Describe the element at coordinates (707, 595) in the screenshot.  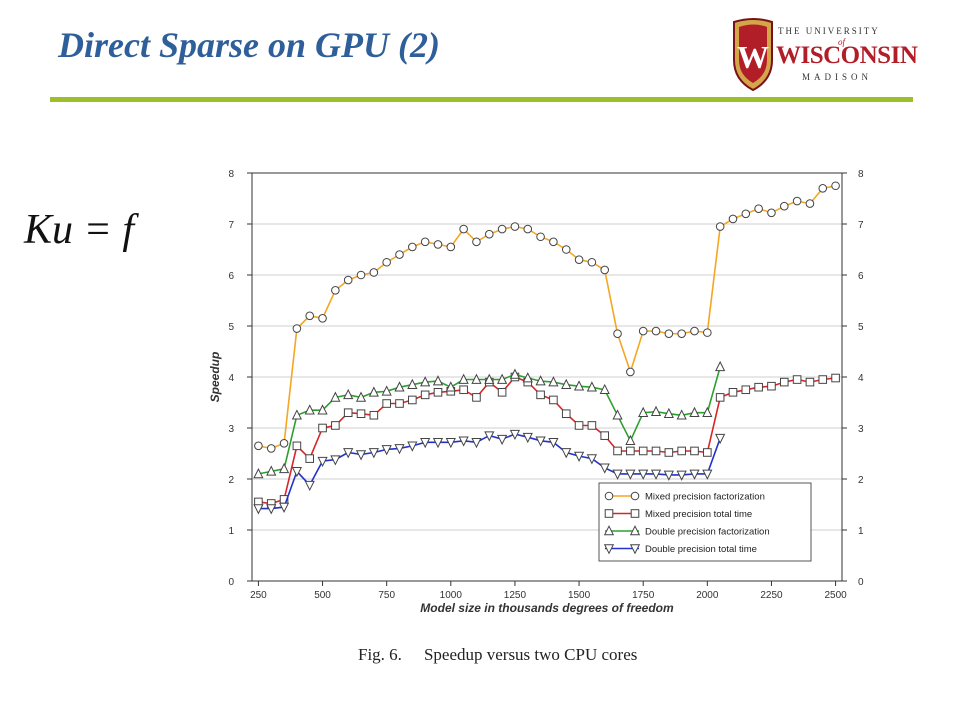
I see `x-tick-label: 2000` at that location.